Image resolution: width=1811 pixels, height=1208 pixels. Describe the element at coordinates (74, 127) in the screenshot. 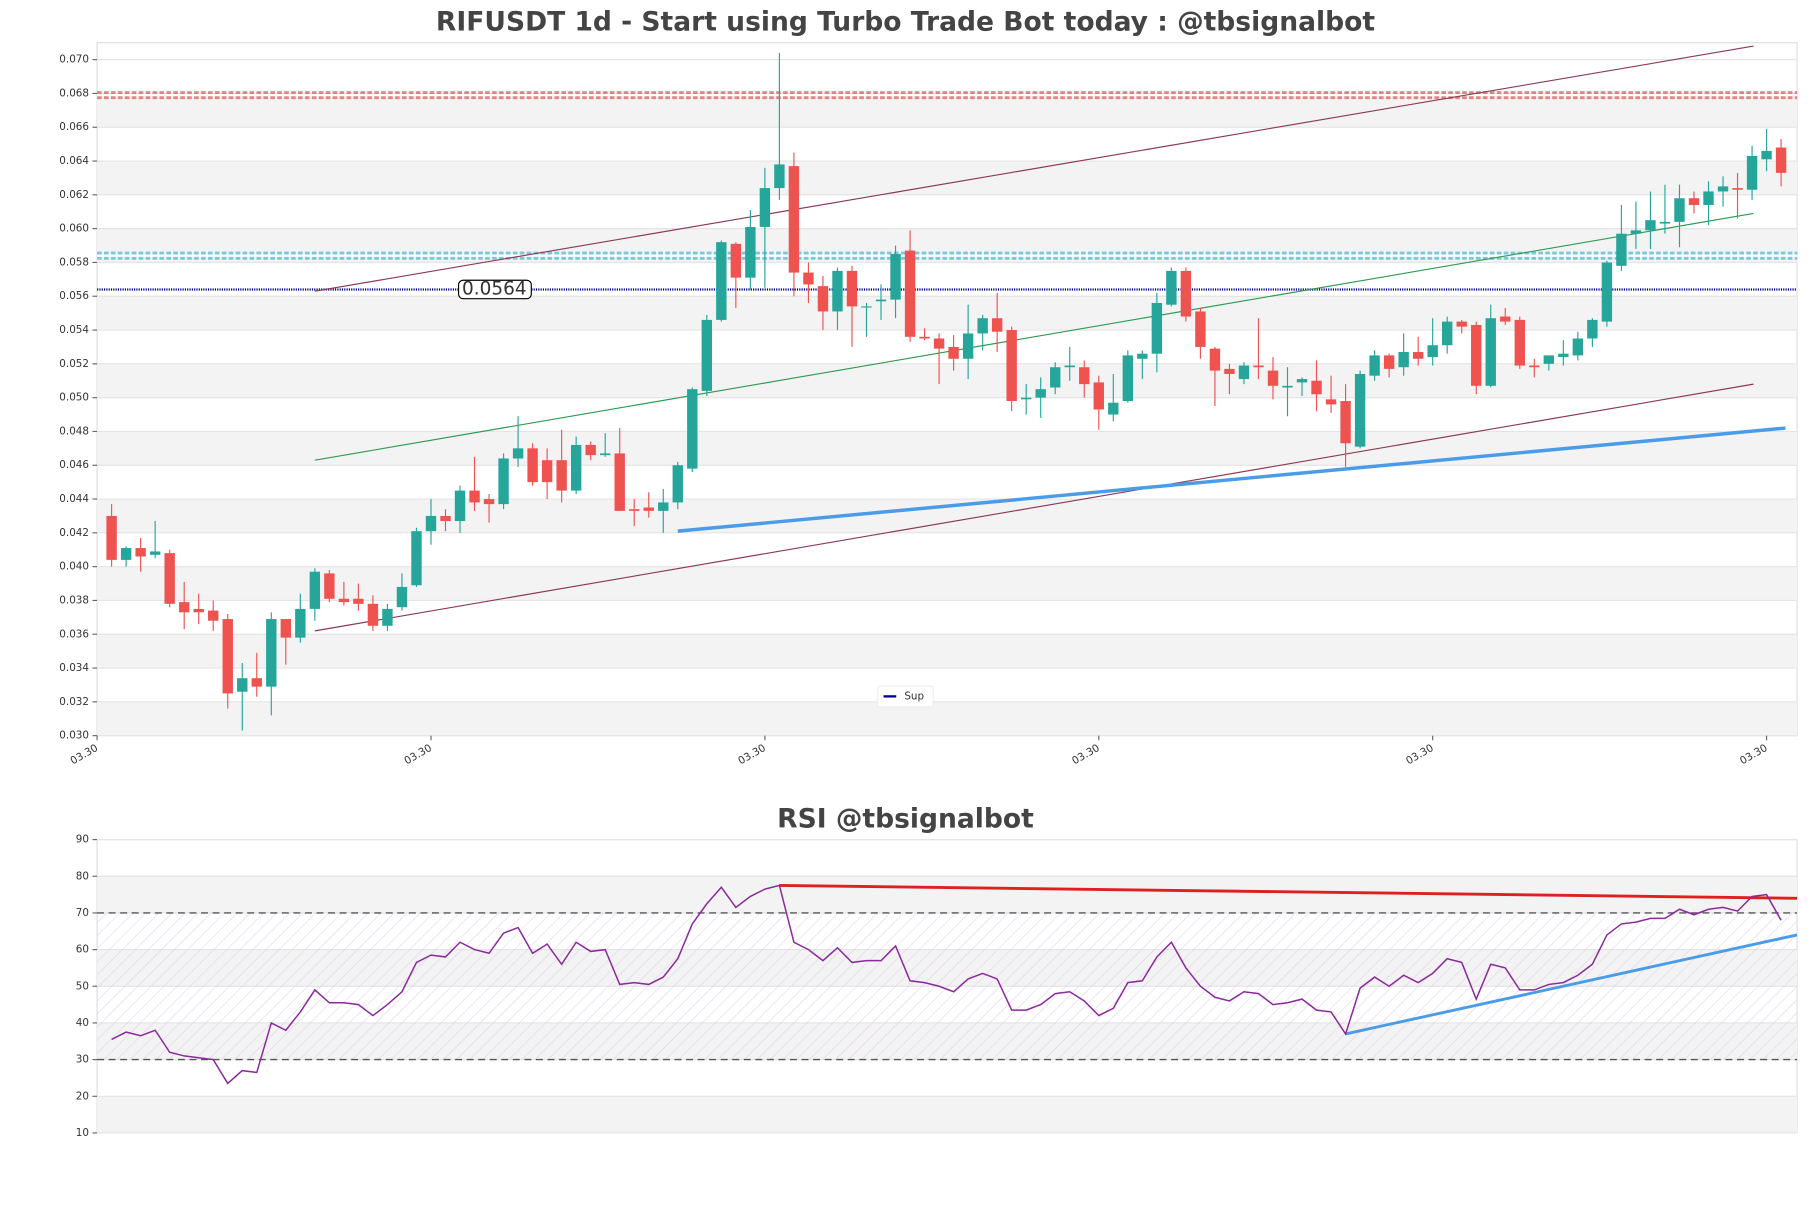

I see `y-tick-label: 0.066` at that location.